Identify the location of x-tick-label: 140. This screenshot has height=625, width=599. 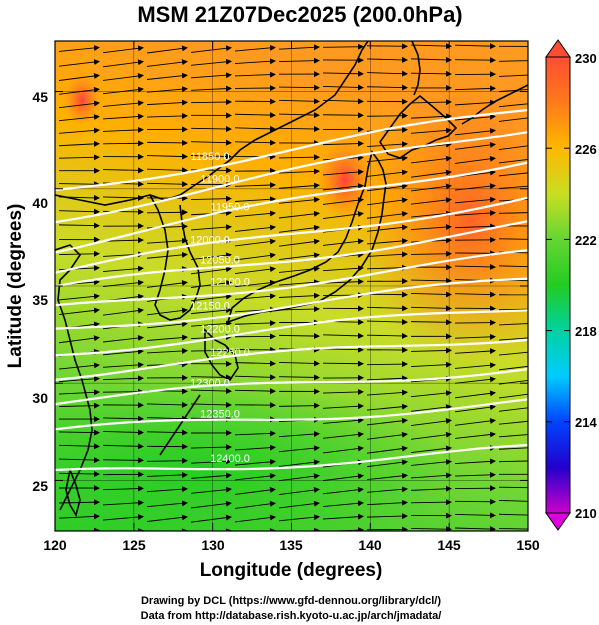
(370, 545).